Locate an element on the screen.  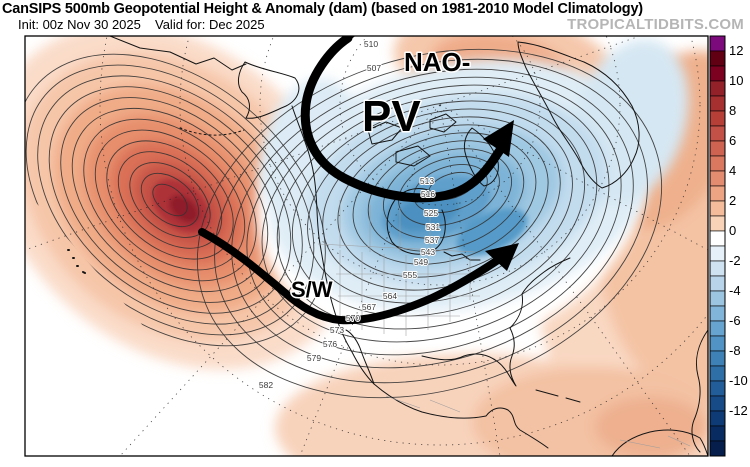
coast-baffin is located at coordinates (481, 157).